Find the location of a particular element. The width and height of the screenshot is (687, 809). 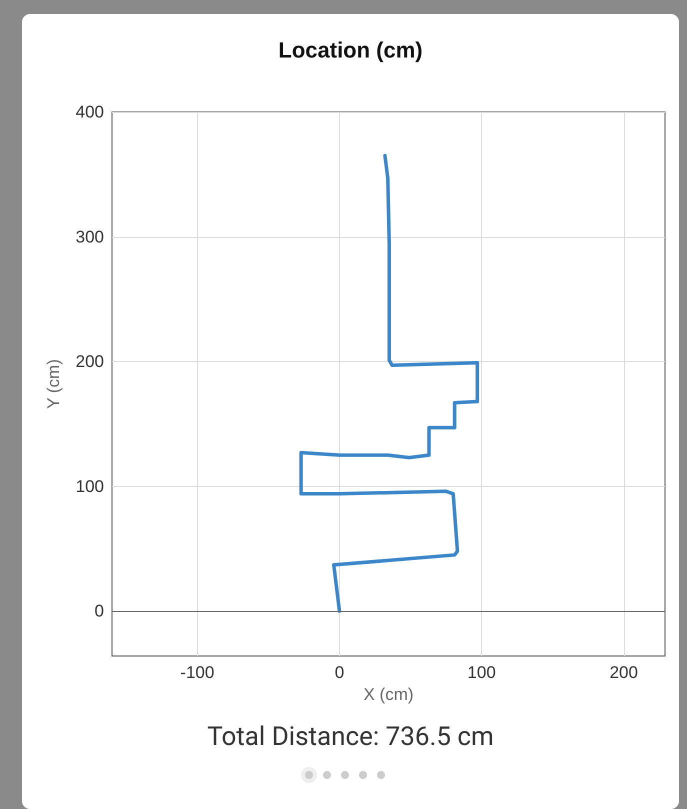

y-tick-label: 400 is located at coordinates (90, 112).